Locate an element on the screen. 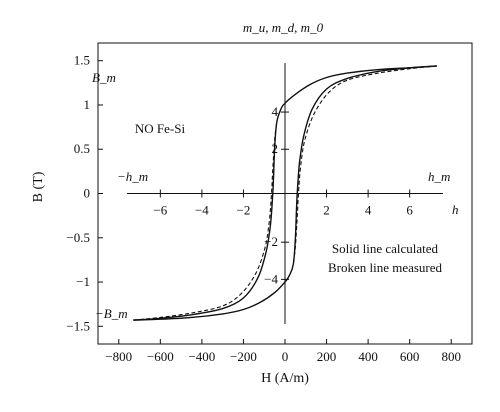 The height and width of the screenshot is (412, 500). x-tick-label: 600 is located at coordinates (410, 356).